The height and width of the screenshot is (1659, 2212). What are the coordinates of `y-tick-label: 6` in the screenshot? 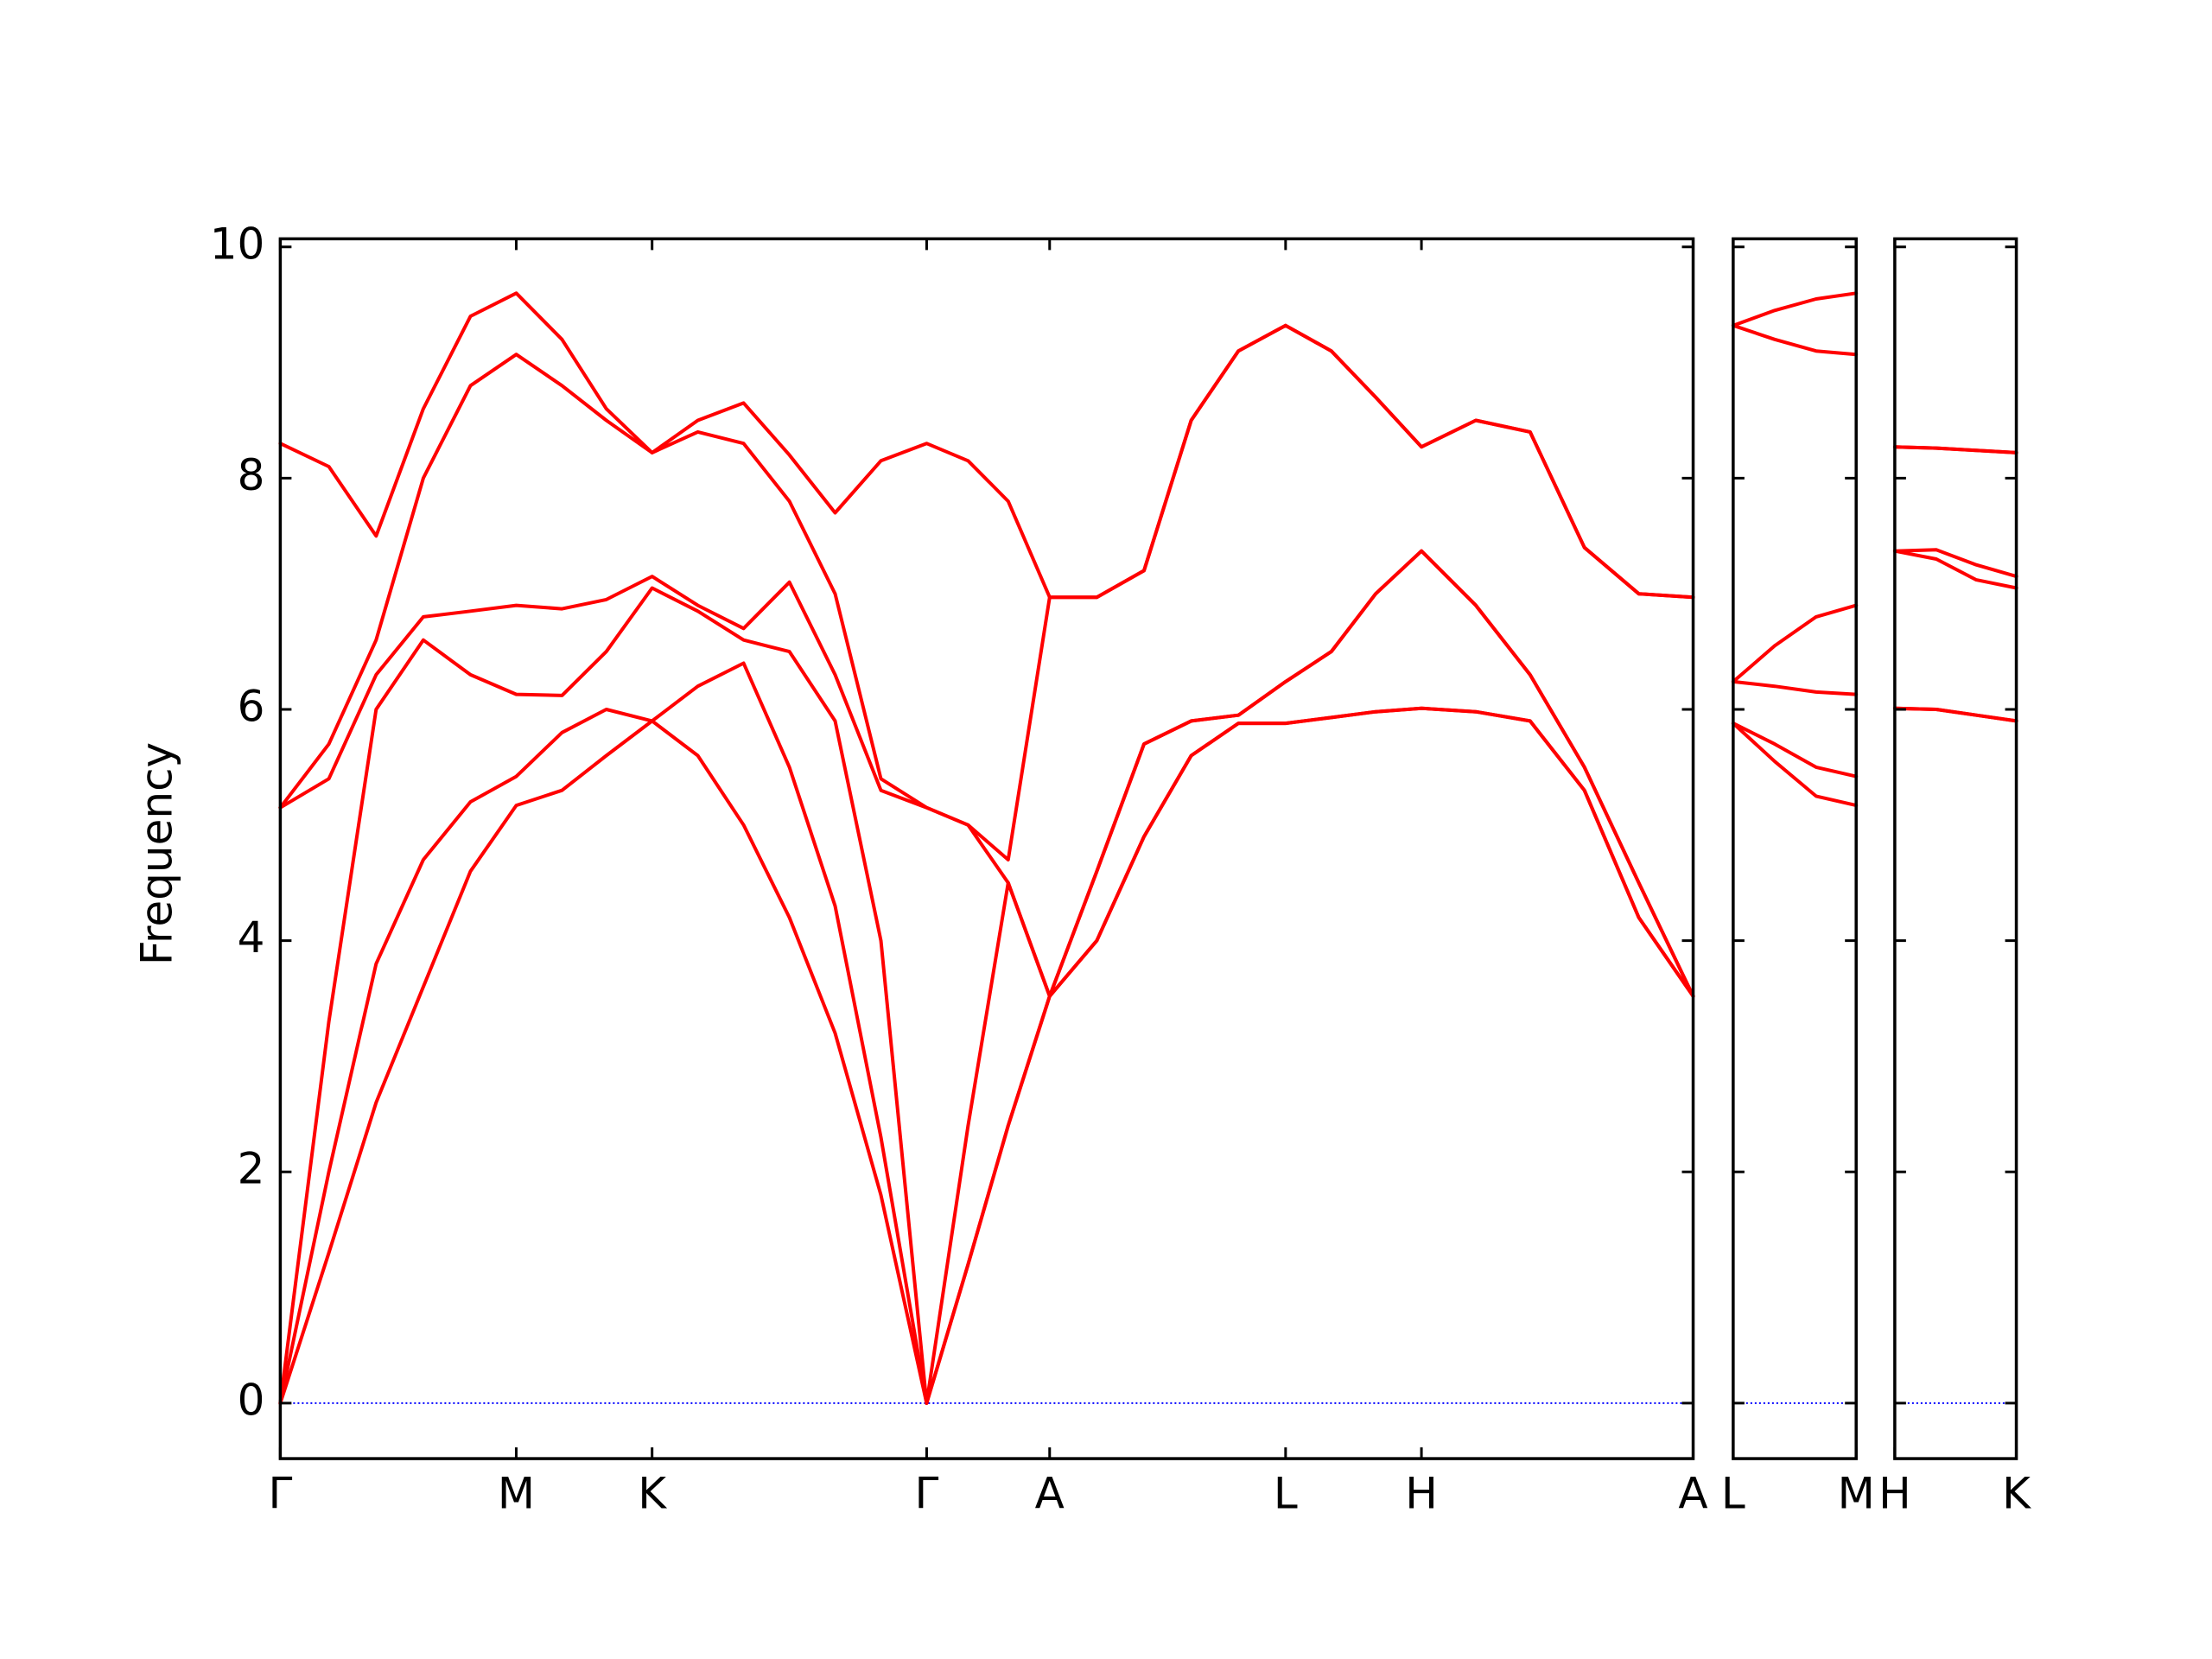 It's located at (251, 706).